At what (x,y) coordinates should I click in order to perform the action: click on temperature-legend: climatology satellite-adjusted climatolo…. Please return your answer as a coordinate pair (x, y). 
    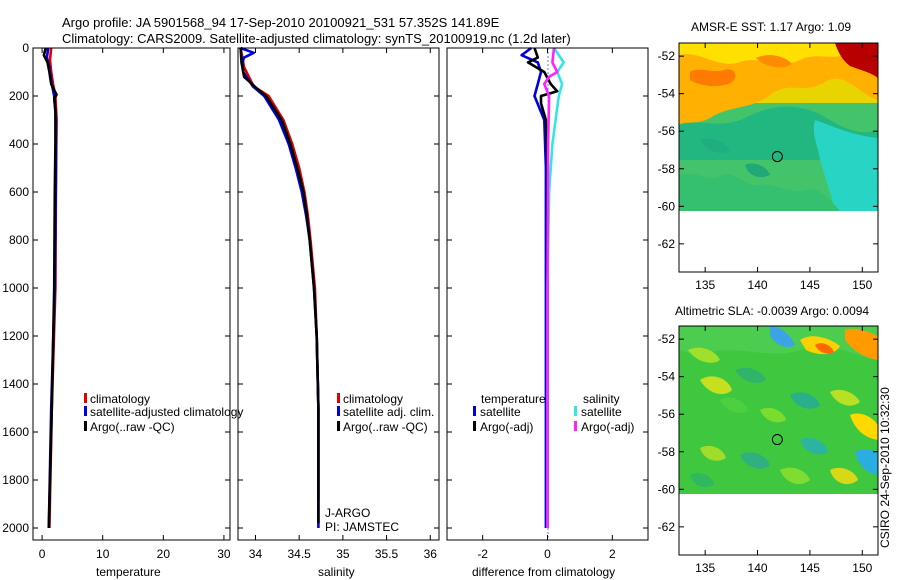
    Looking at the image, I should click on (163, 413).